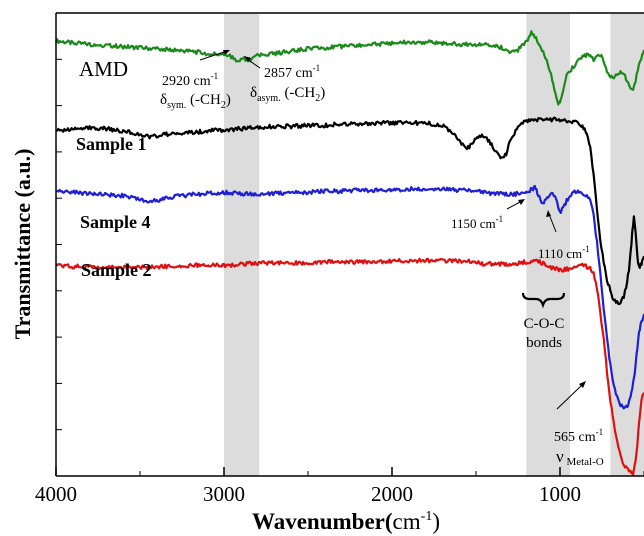  What do you see at coordinates (564, 235) in the screenshot?
I see `annotation-1110: 1110 cm-1` at bounding box center [564, 235].